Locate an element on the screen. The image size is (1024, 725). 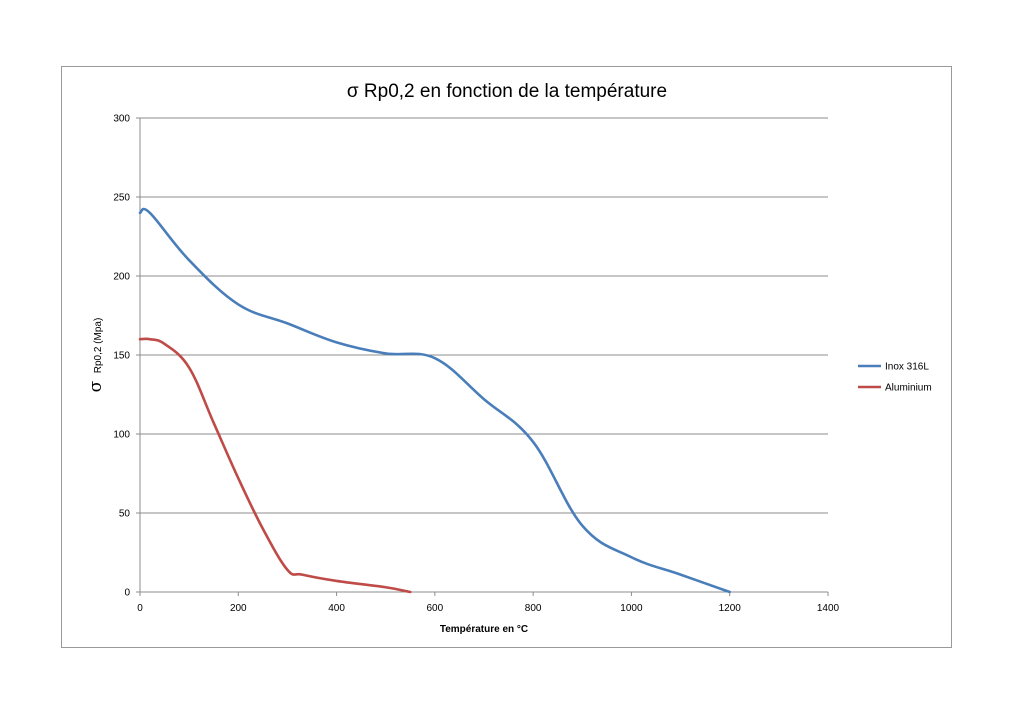
y-axis-label: σ Rp0,2 (Mpa) is located at coordinates (96, 355).